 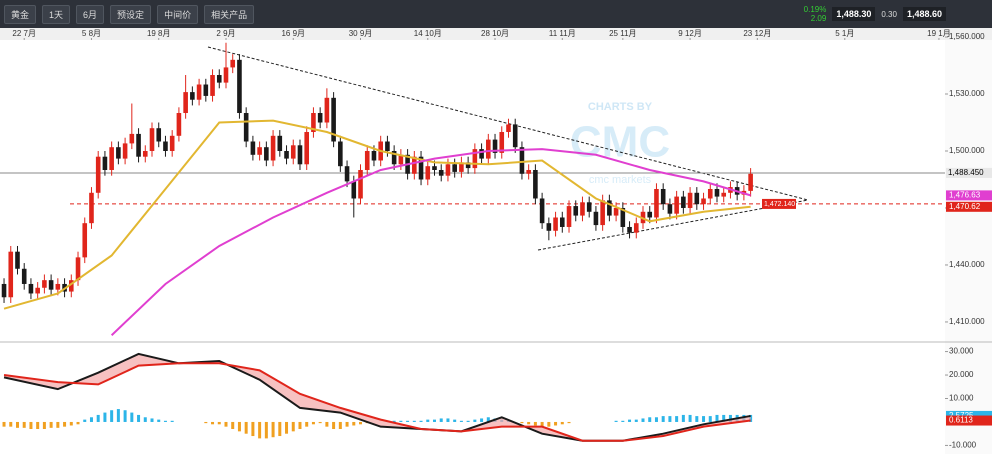 I want to click on x-tick-label: 19 1月, so click(x=939, y=33).